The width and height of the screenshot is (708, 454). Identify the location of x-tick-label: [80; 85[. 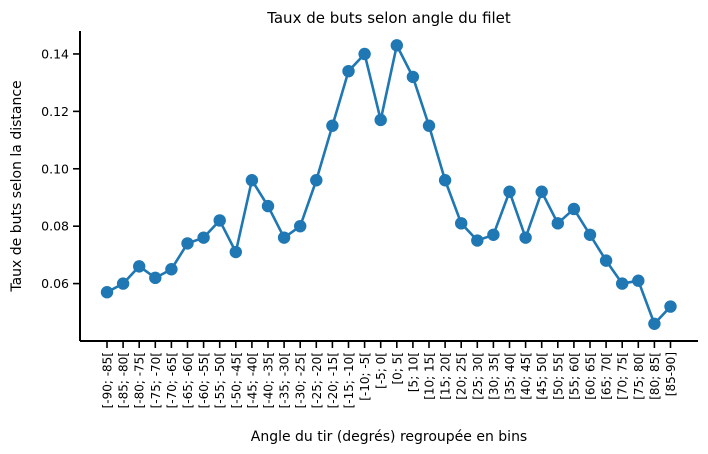
(655, 376).